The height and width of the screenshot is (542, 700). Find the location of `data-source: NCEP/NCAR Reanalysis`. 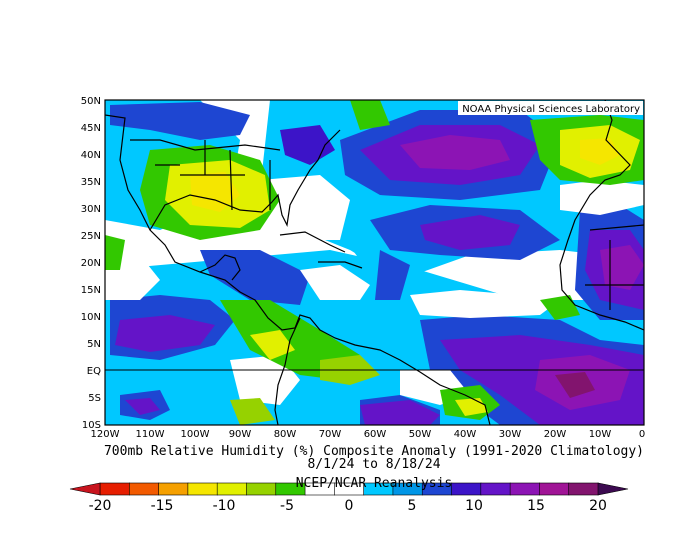

data-source: NCEP/NCAR Reanalysis is located at coordinates (374, 483).